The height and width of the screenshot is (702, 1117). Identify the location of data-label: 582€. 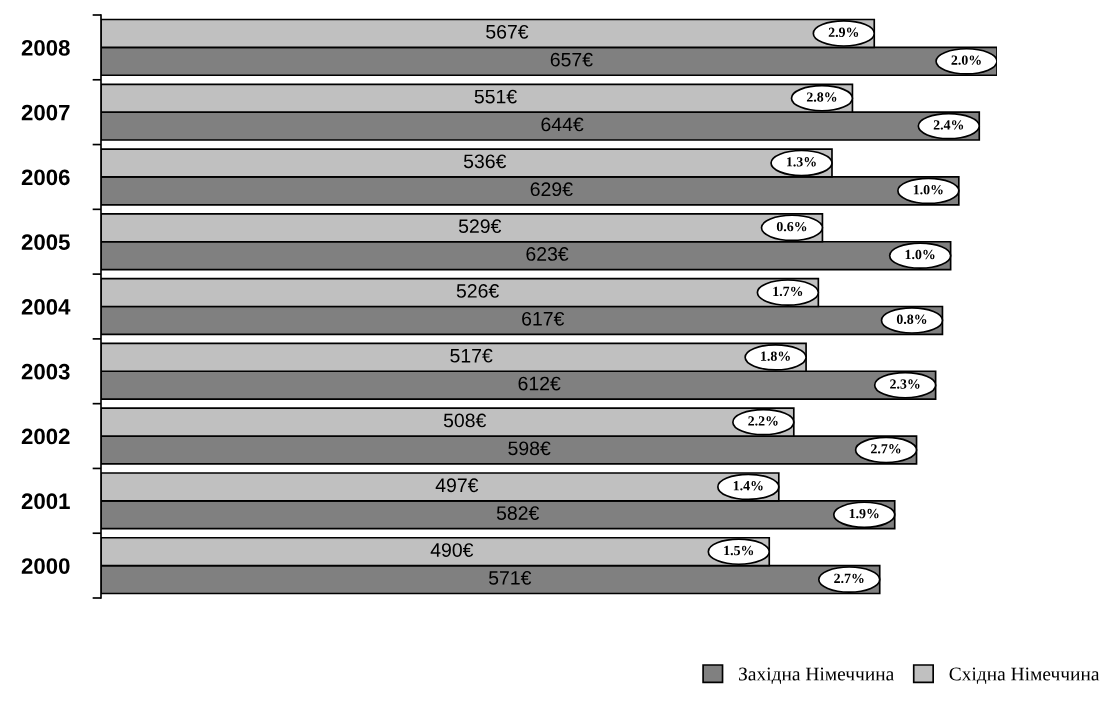
(518, 513).